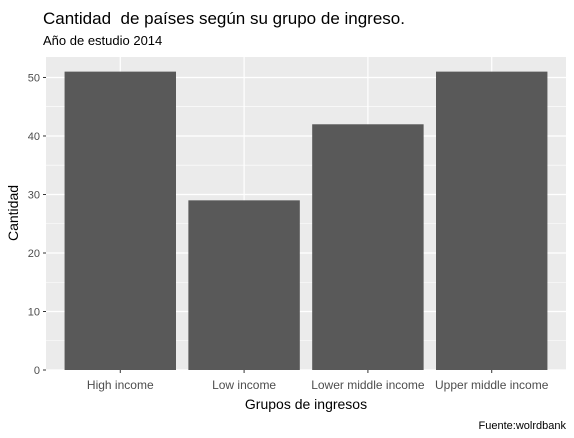 This screenshot has width=574, height=438. Describe the element at coordinates (368, 385) in the screenshot. I see `x-tick-label: Lower middle income` at that location.